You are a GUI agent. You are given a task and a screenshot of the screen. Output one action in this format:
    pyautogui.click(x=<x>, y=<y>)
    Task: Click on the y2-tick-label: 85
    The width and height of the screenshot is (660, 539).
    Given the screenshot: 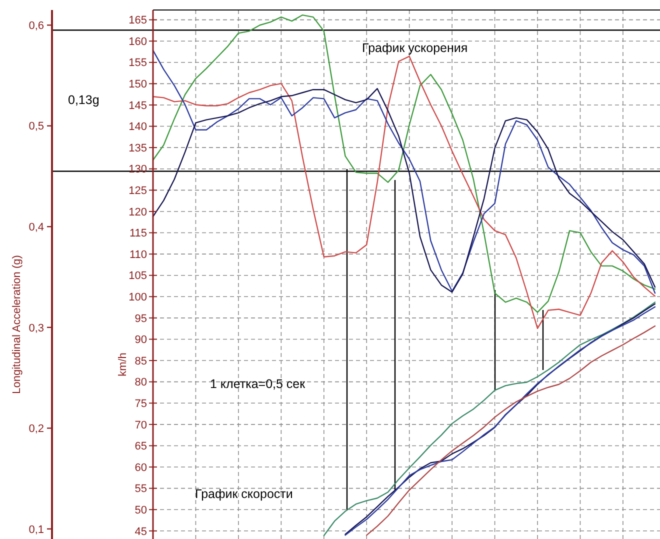 What is the action you would take?
    pyautogui.click(x=140, y=361)
    